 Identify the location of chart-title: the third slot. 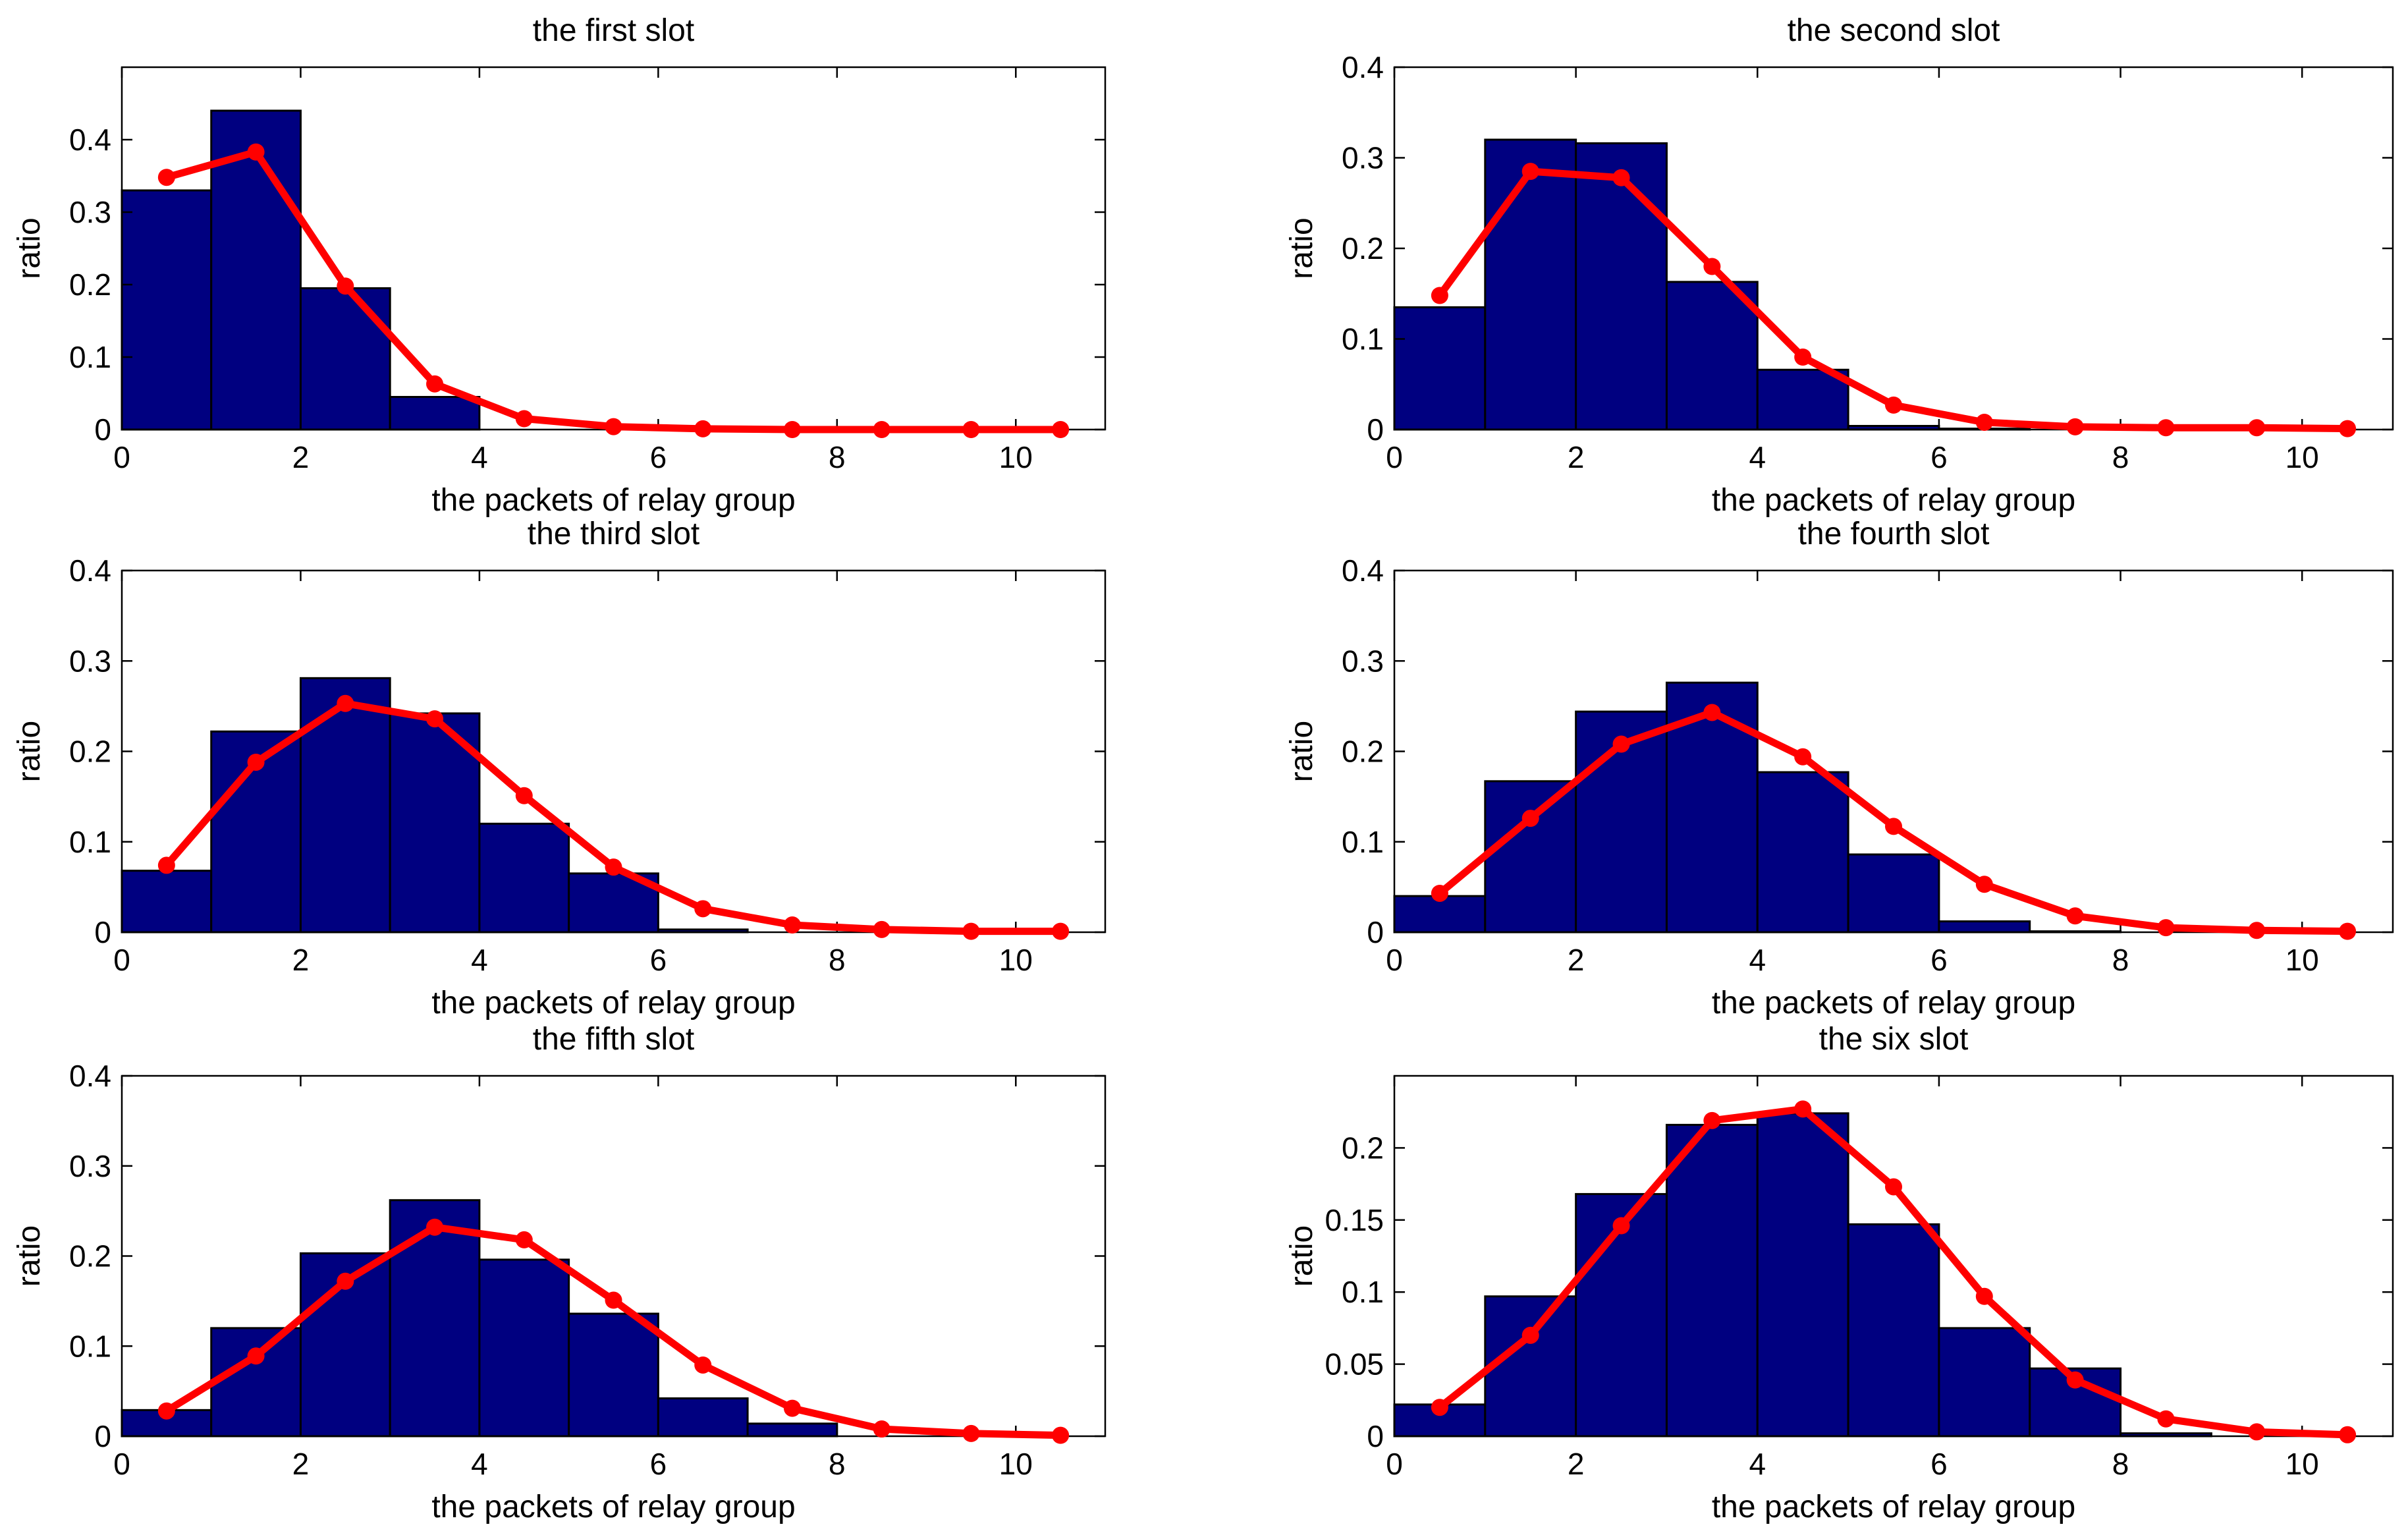
(613, 534).